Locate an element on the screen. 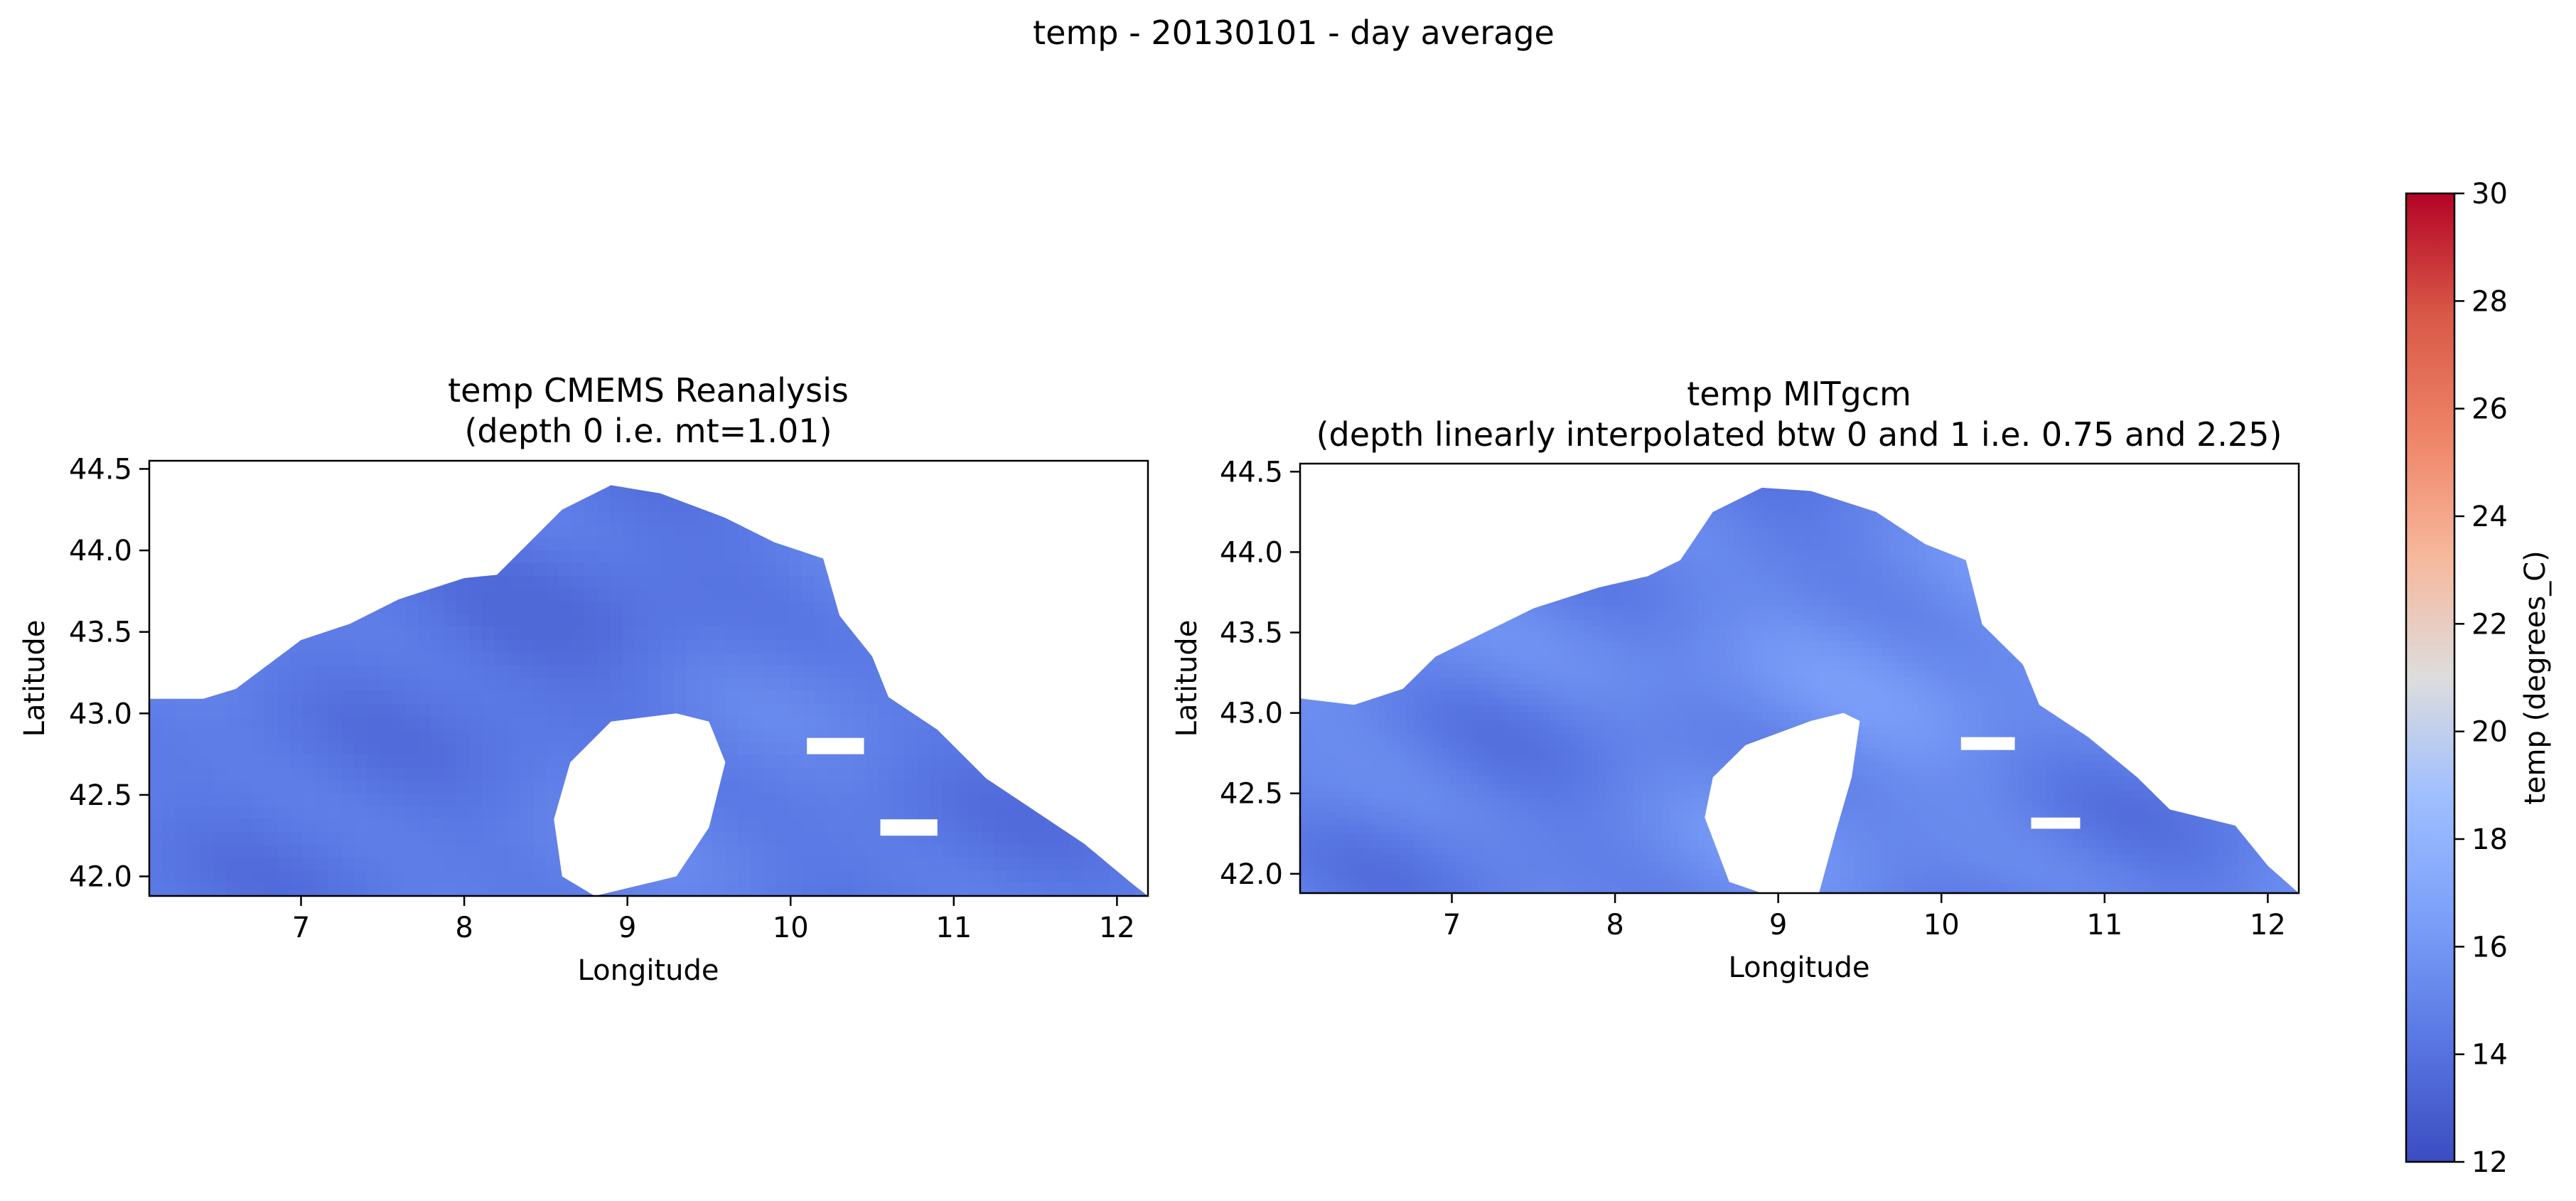 This screenshot has height=1201, width=2576. panel-mitgcm-yticks: 42.0 42.5 43.0 43.5 44.0 44.5 is located at coordinates (1260, 673).